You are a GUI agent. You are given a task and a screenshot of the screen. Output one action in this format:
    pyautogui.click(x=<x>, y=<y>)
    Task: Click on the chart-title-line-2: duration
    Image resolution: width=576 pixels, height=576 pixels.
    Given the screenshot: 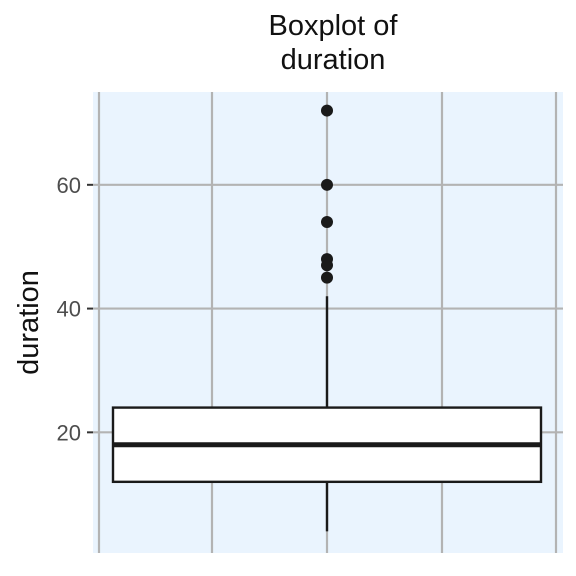 What is the action you would take?
    pyautogui.click(x=333, y=60)
    